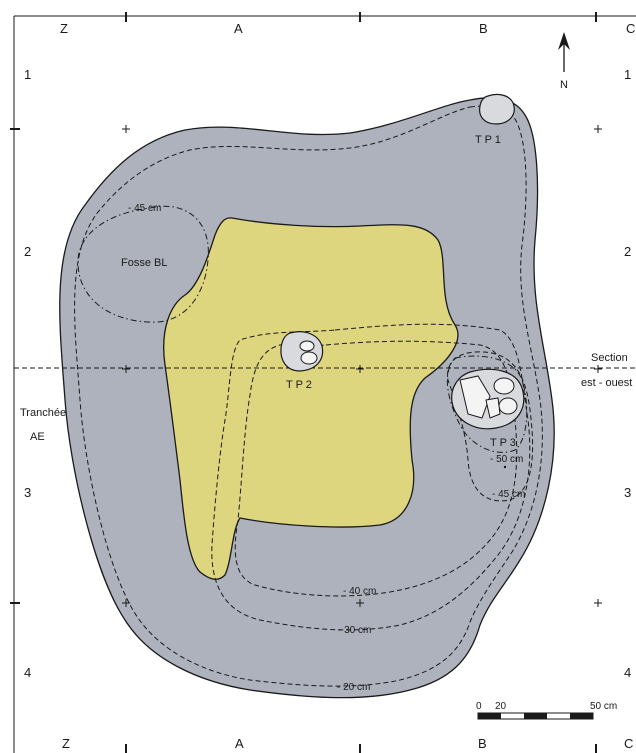  I want to click on tp1-label: T P 1, so click(488, 140).